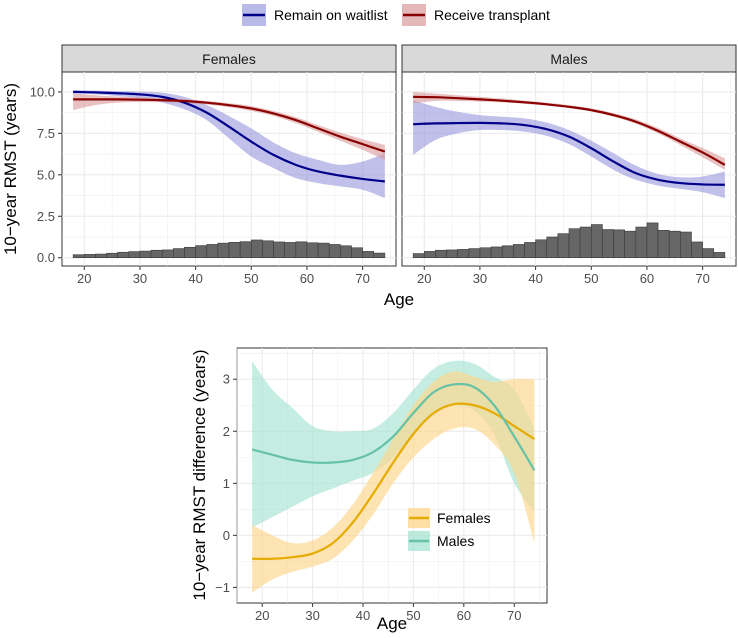  What do you see at coordinates (84, 278) in the screenshot?
I see `females-x-tick-label: 20` at bounding box center [84, 278].